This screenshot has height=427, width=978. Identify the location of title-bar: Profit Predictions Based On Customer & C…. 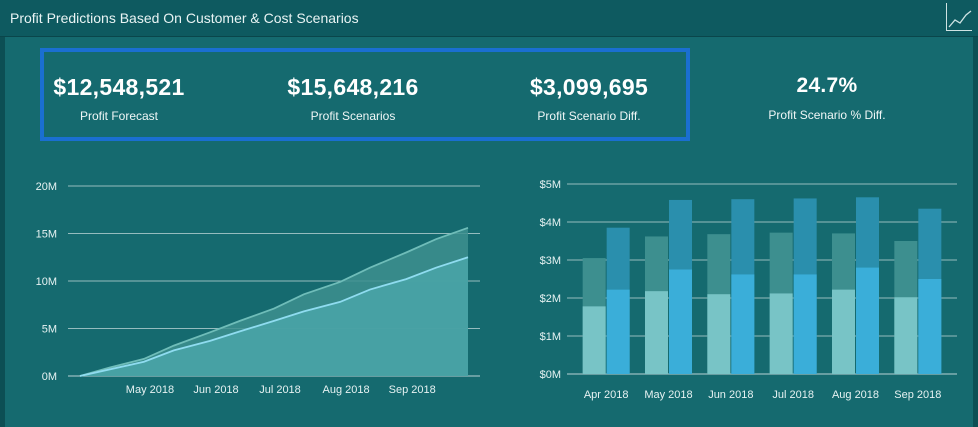
(489, 18).